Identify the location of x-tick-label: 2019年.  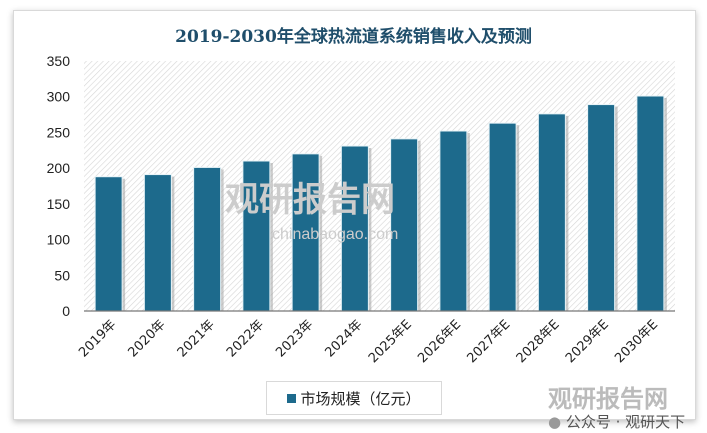
(97, 338).